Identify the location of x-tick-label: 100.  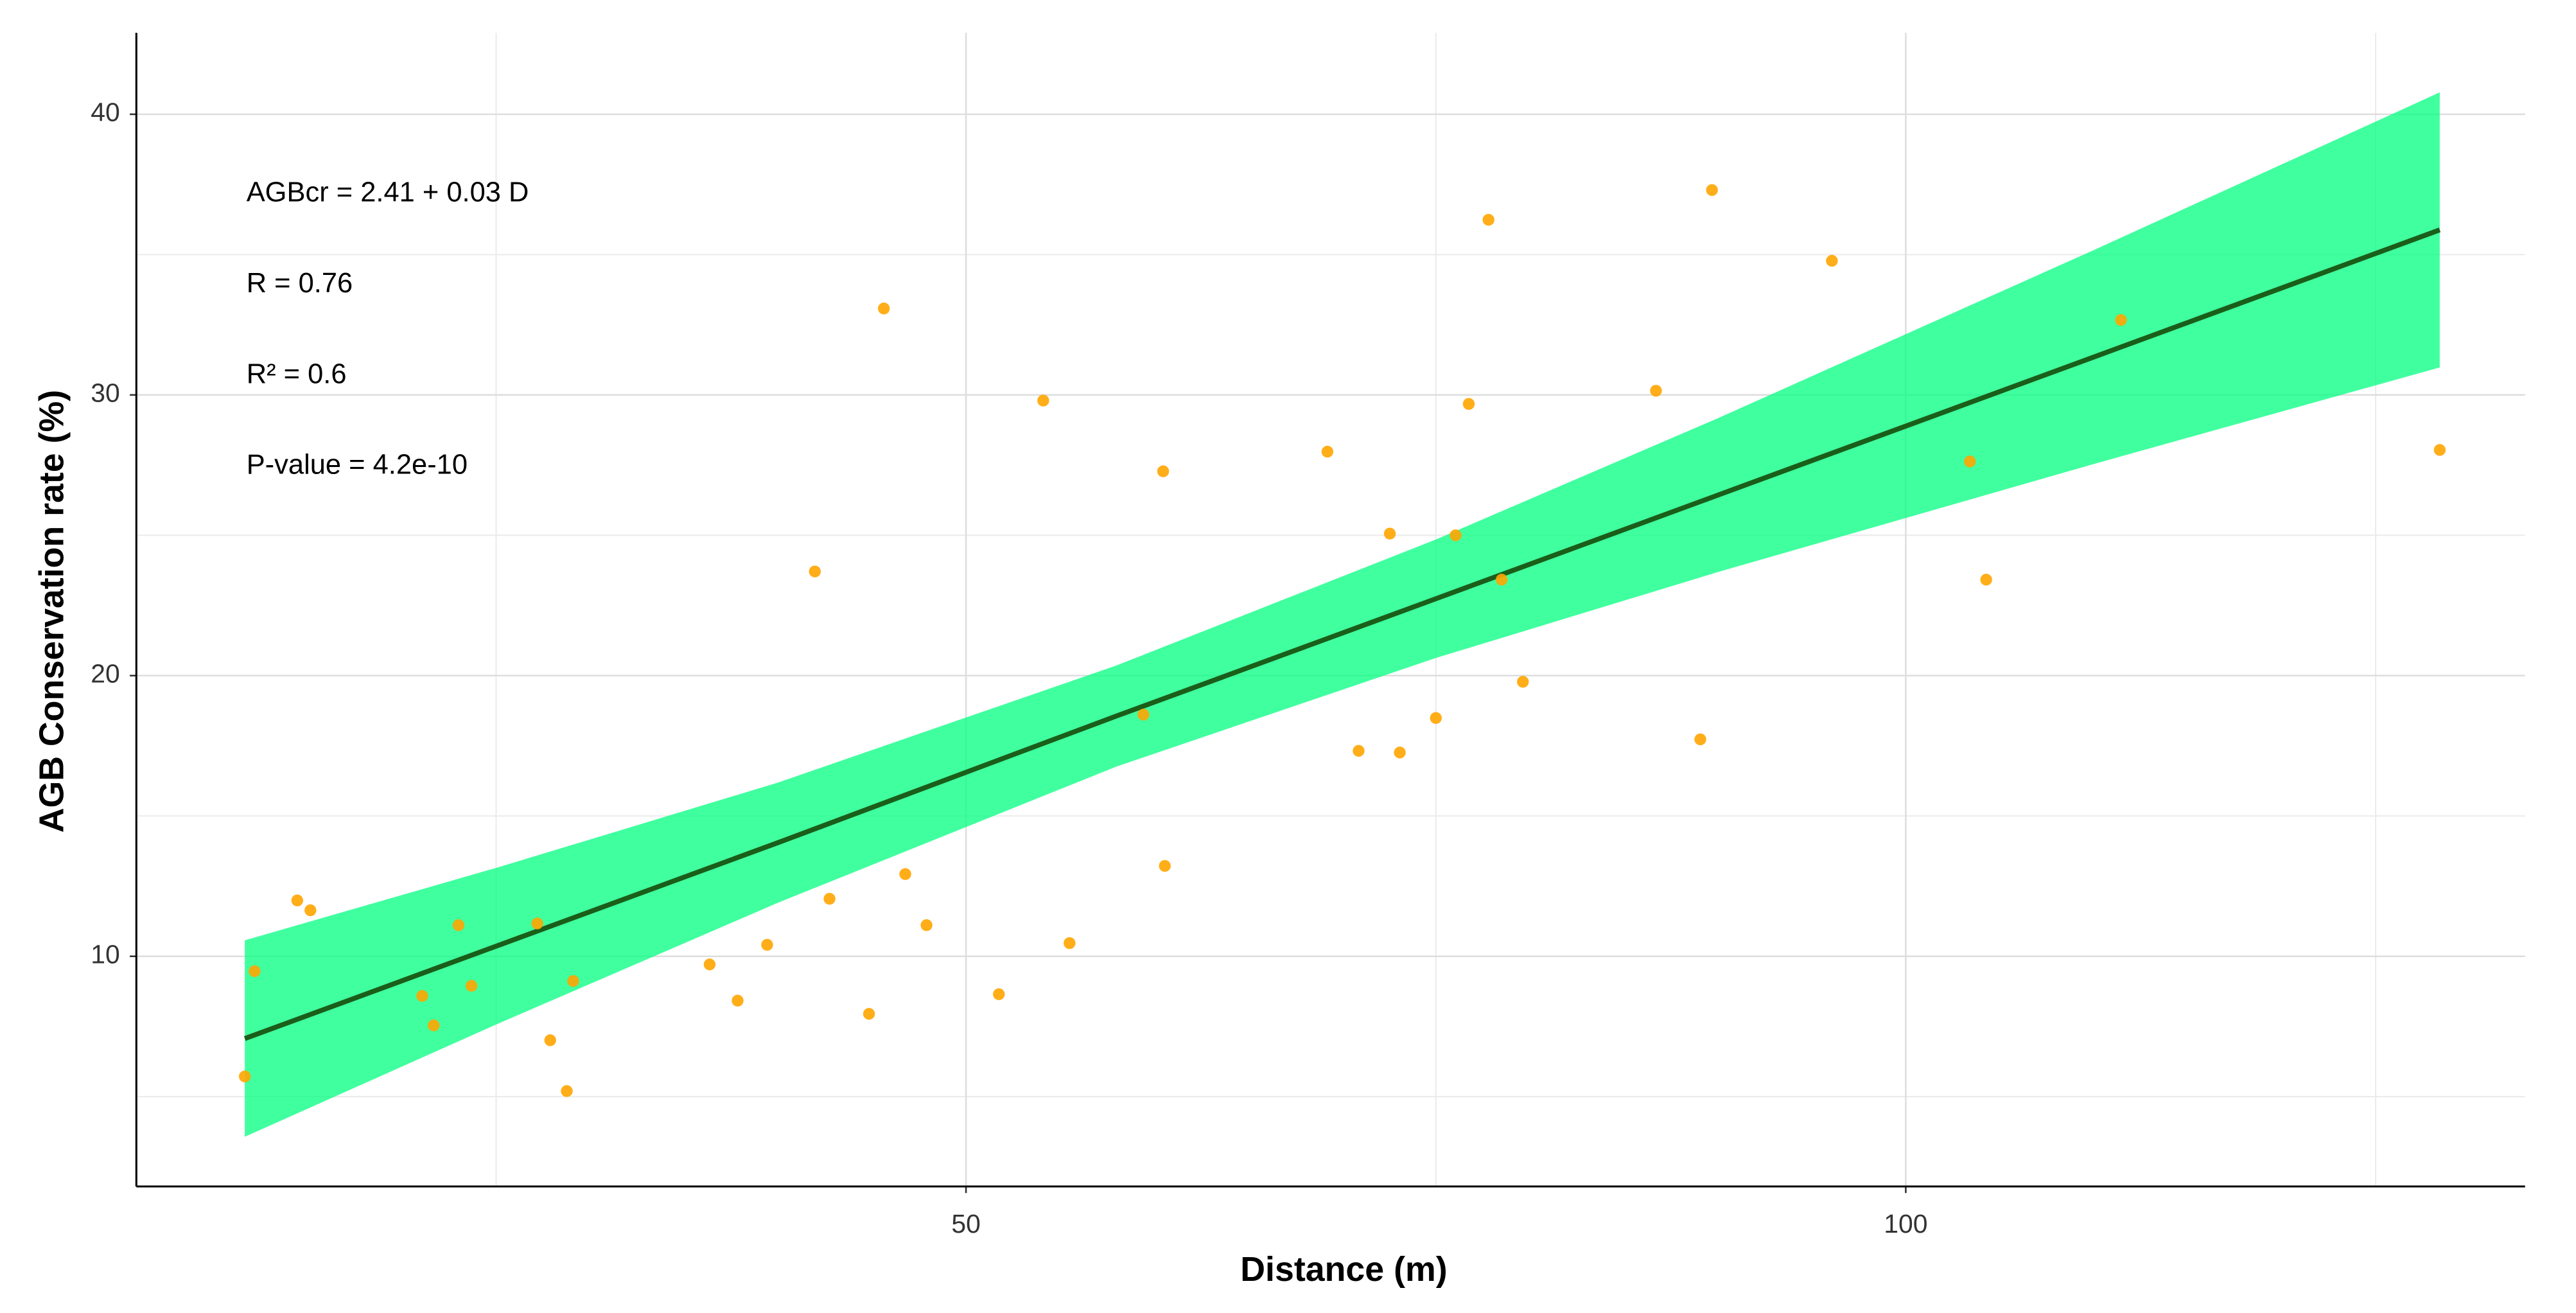
(1905, 1223).